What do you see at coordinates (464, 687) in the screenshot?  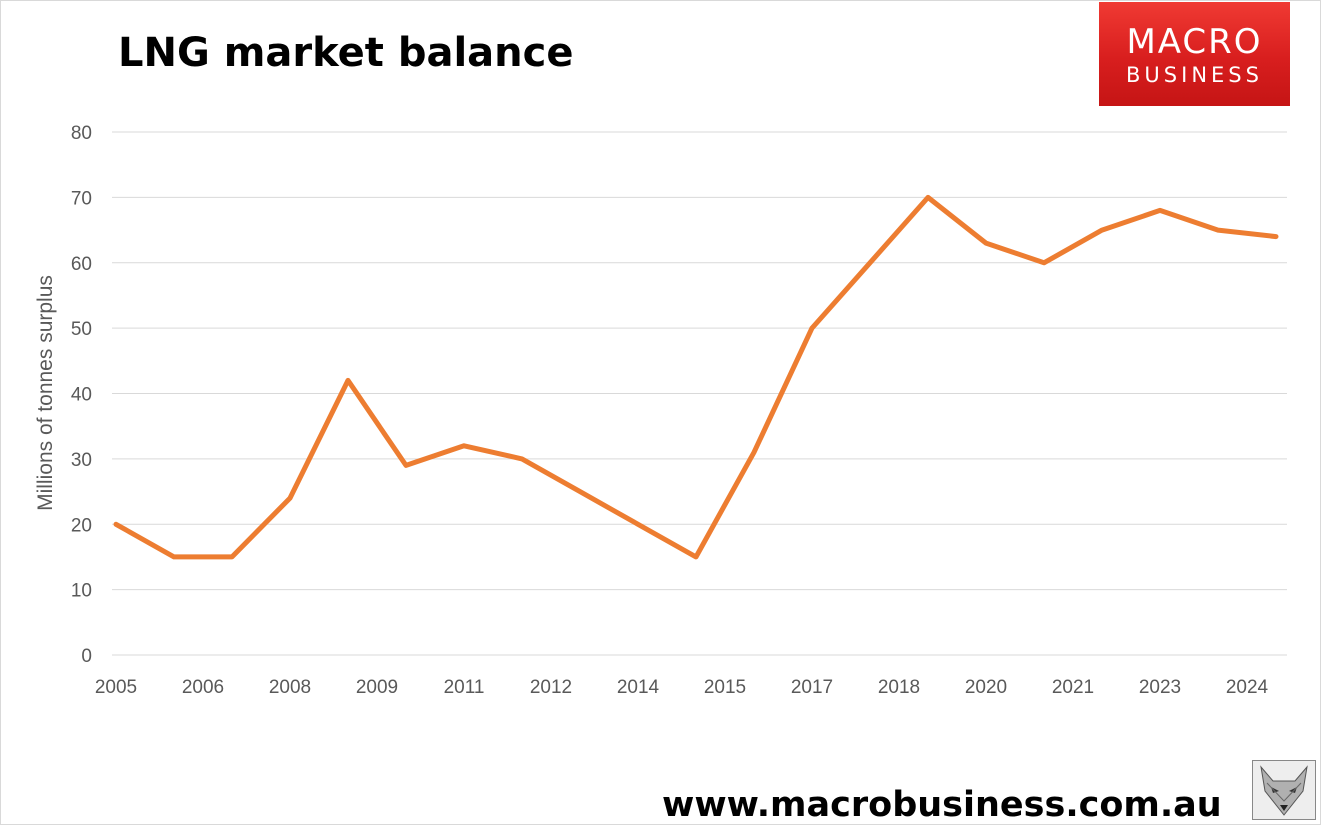 I see `x-tick-label: 2011` at bounding box center [464, 687].